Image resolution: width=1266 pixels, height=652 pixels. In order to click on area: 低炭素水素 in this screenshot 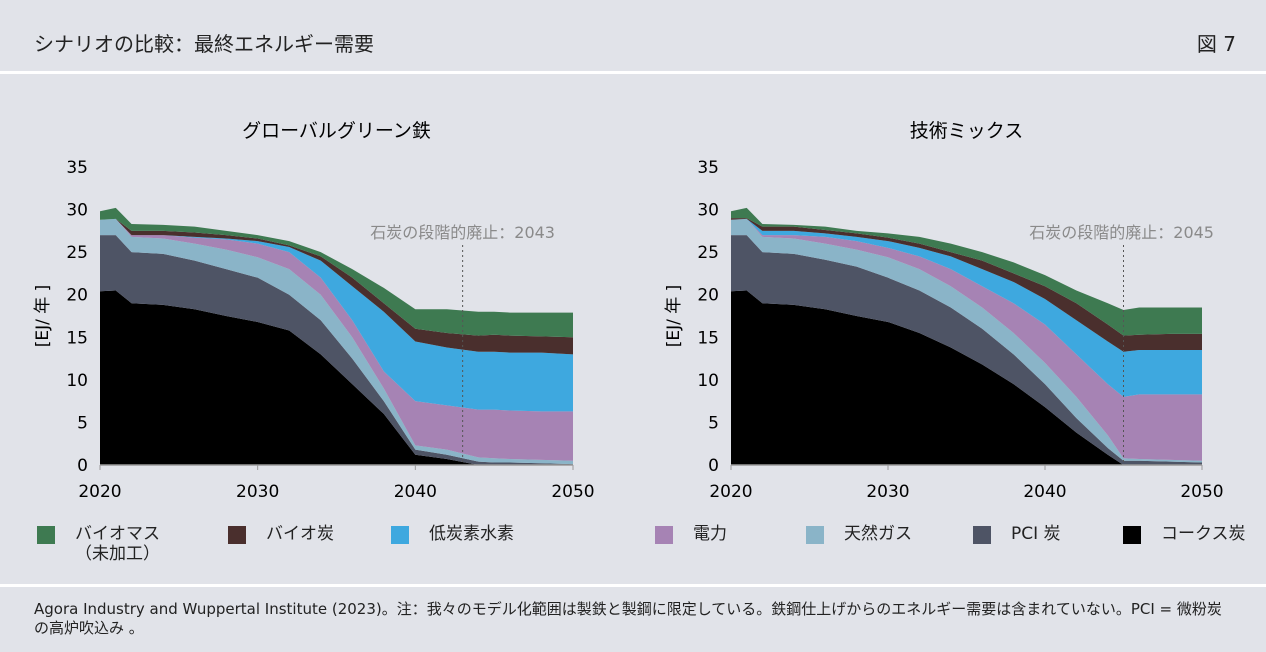, I will do `click(966, 307)`.